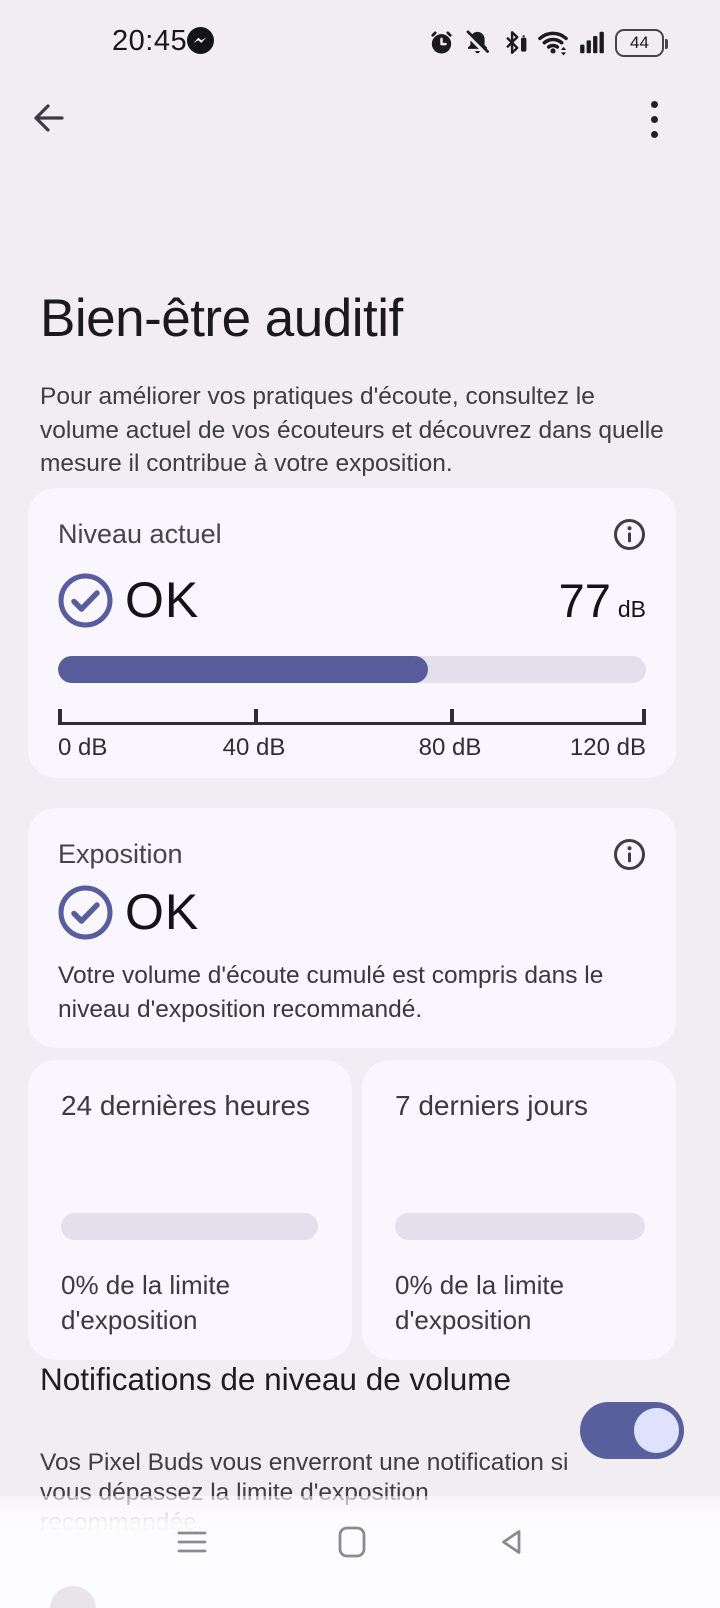 The image size is (720, 1608). I want to click on current-level-bar-fill, so click(243, 669).